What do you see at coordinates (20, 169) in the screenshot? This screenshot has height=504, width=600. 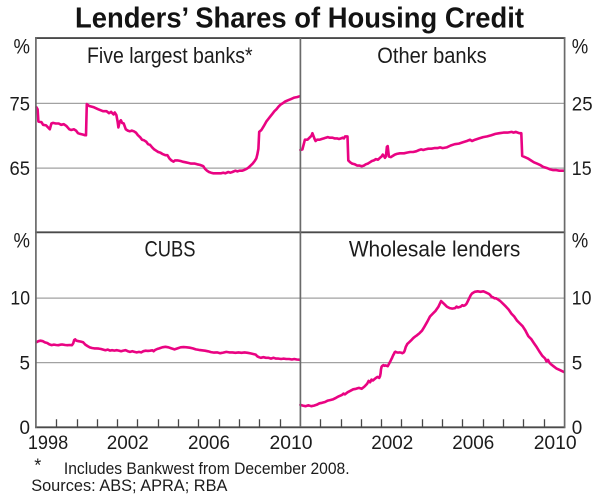 I see `svg-text: 65` at bounding box center [20, 169].